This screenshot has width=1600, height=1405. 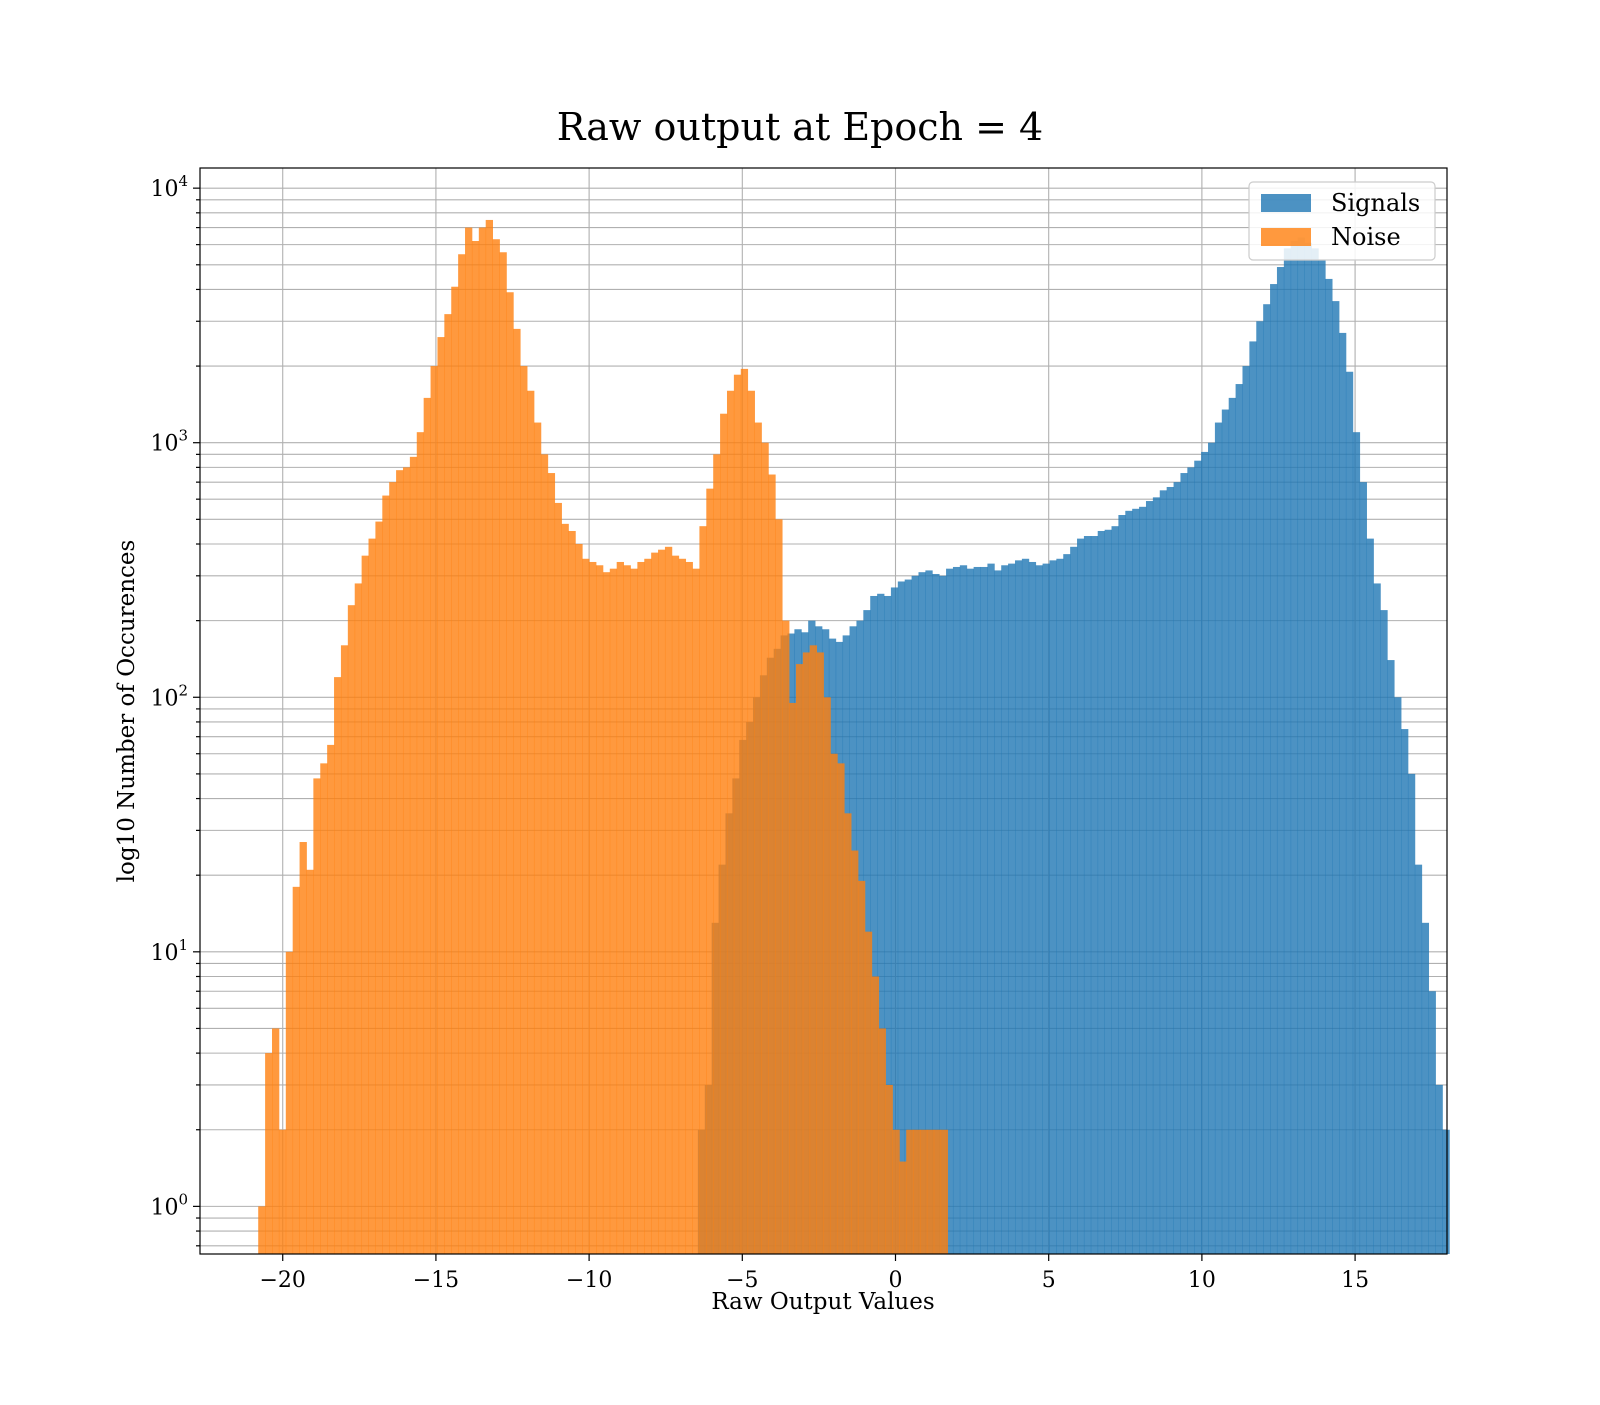 I want to click on y-tick-label: 10¹, so click(x=169, y=951).